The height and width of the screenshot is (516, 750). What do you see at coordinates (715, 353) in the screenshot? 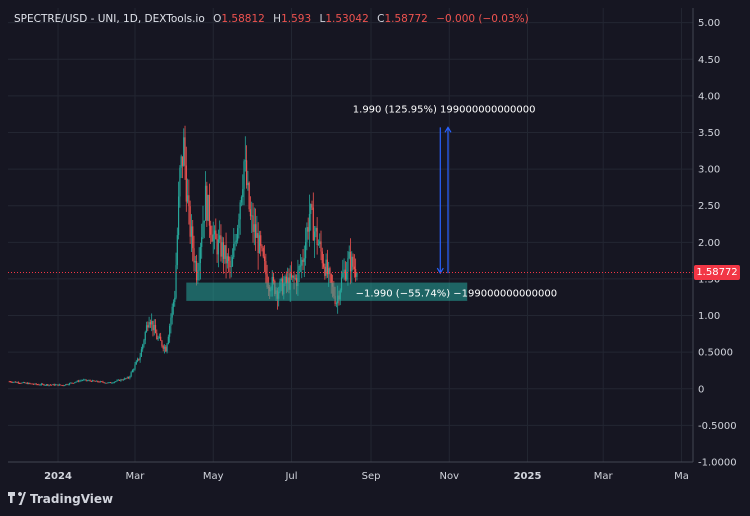
I see `y-tick-label: 0.5000` at bounding box center [715, 353].